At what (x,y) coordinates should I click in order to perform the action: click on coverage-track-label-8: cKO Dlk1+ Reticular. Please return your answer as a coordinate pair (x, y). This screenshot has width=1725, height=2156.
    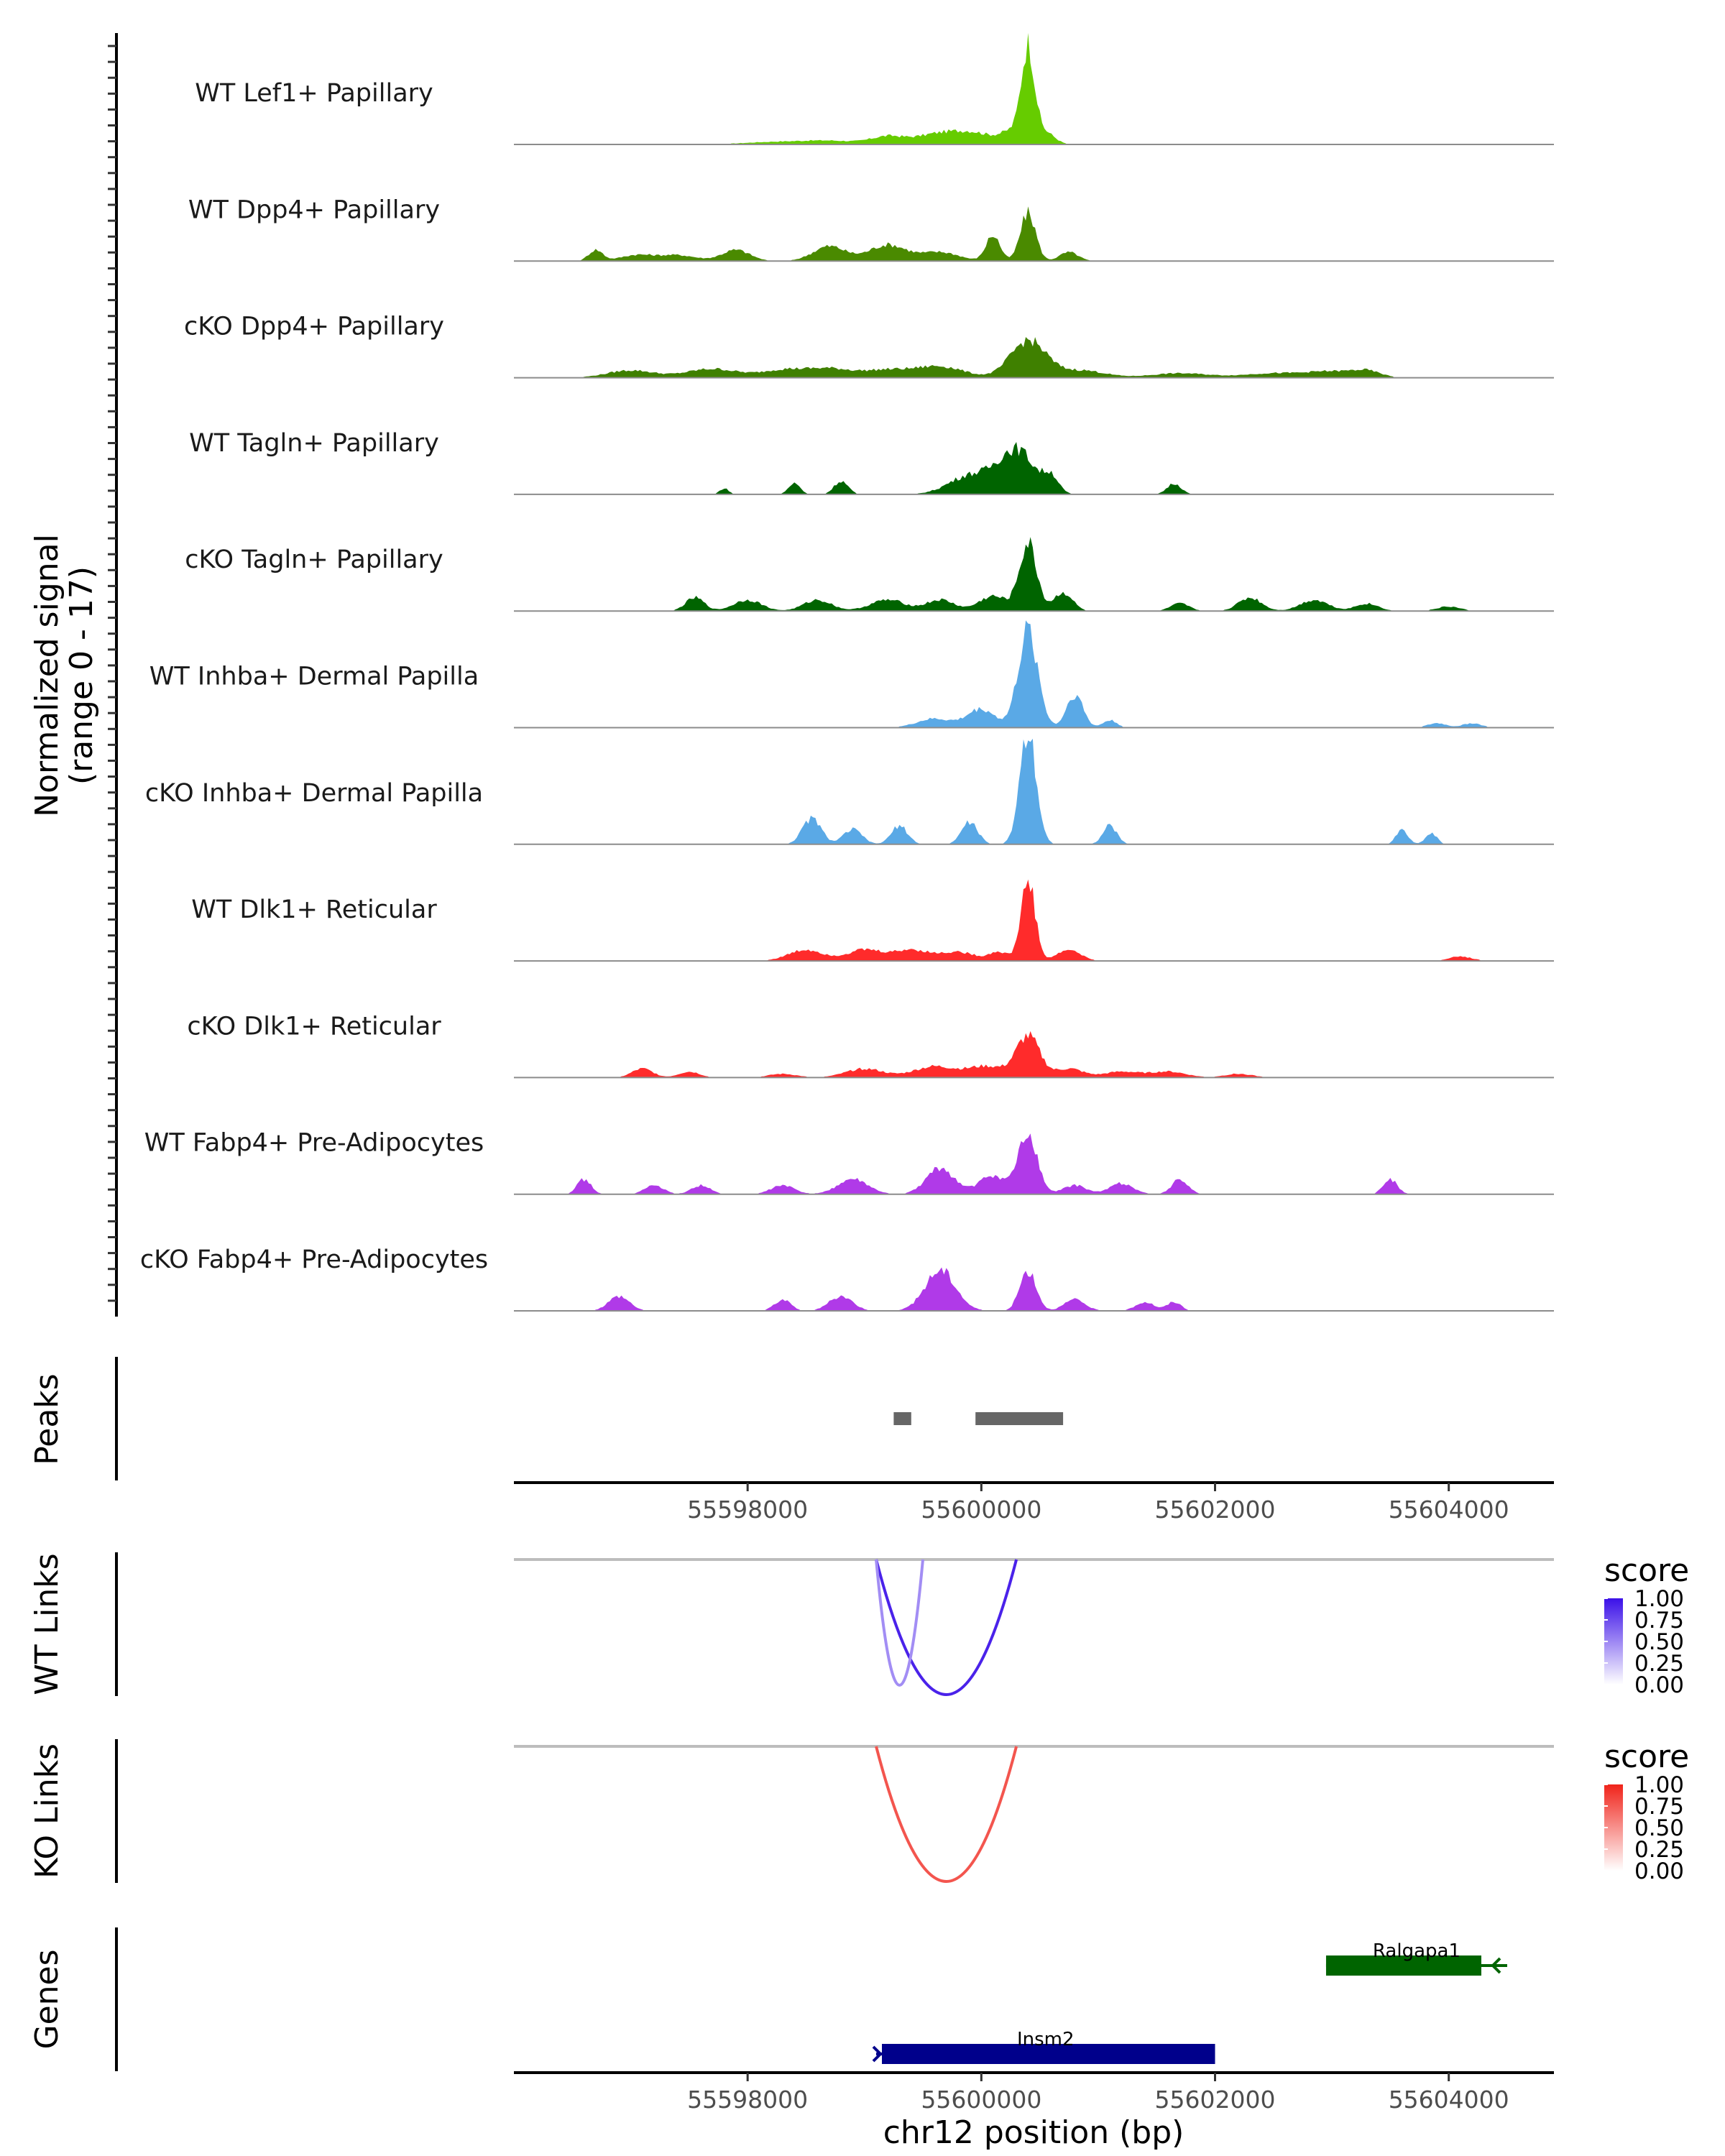
    Looking at the image, I should click on (314, 1026).